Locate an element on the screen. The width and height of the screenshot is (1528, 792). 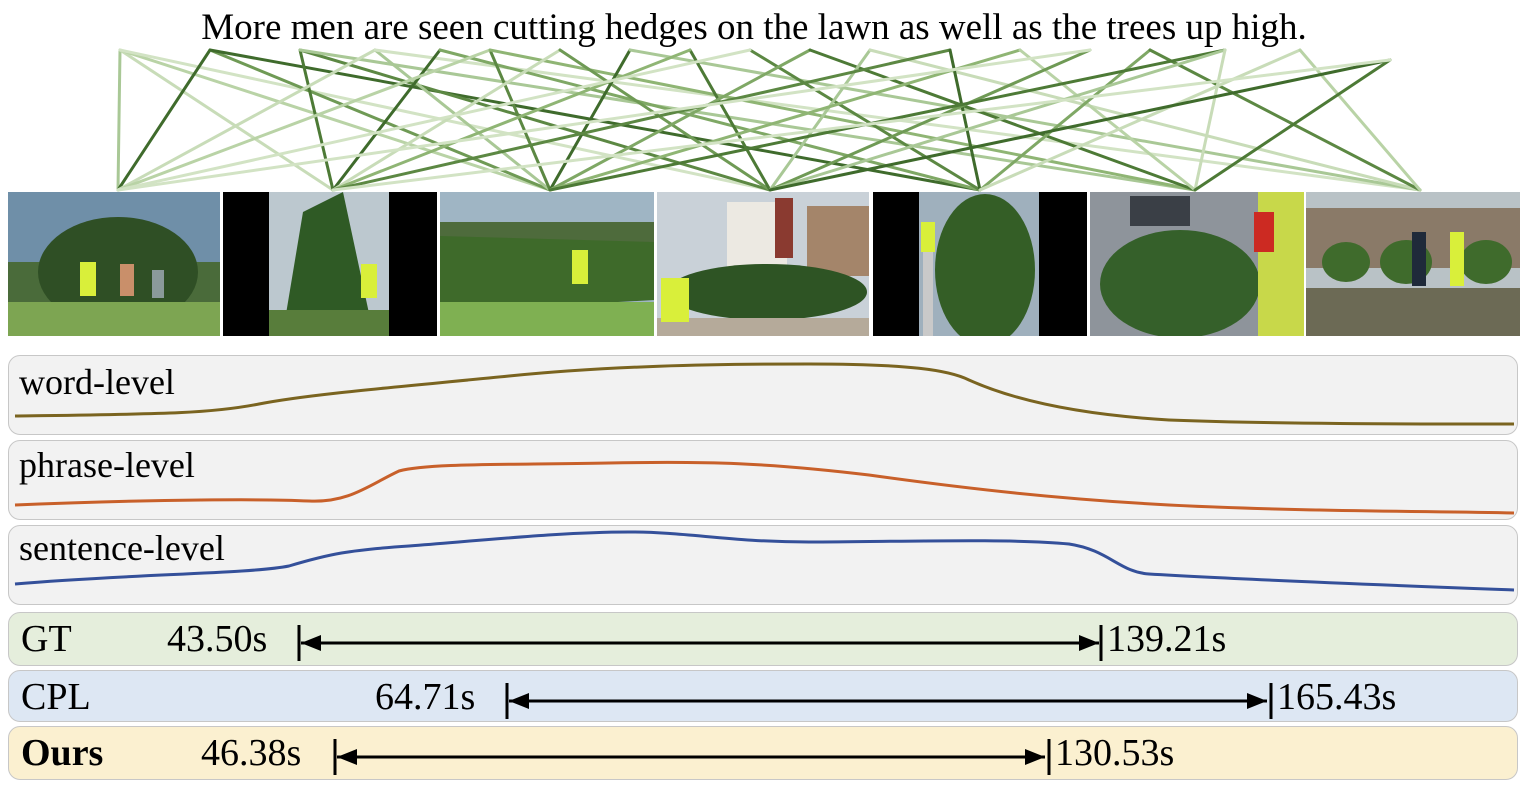
sentence-level-label: sentence-level is located at coordinates (122, 548).